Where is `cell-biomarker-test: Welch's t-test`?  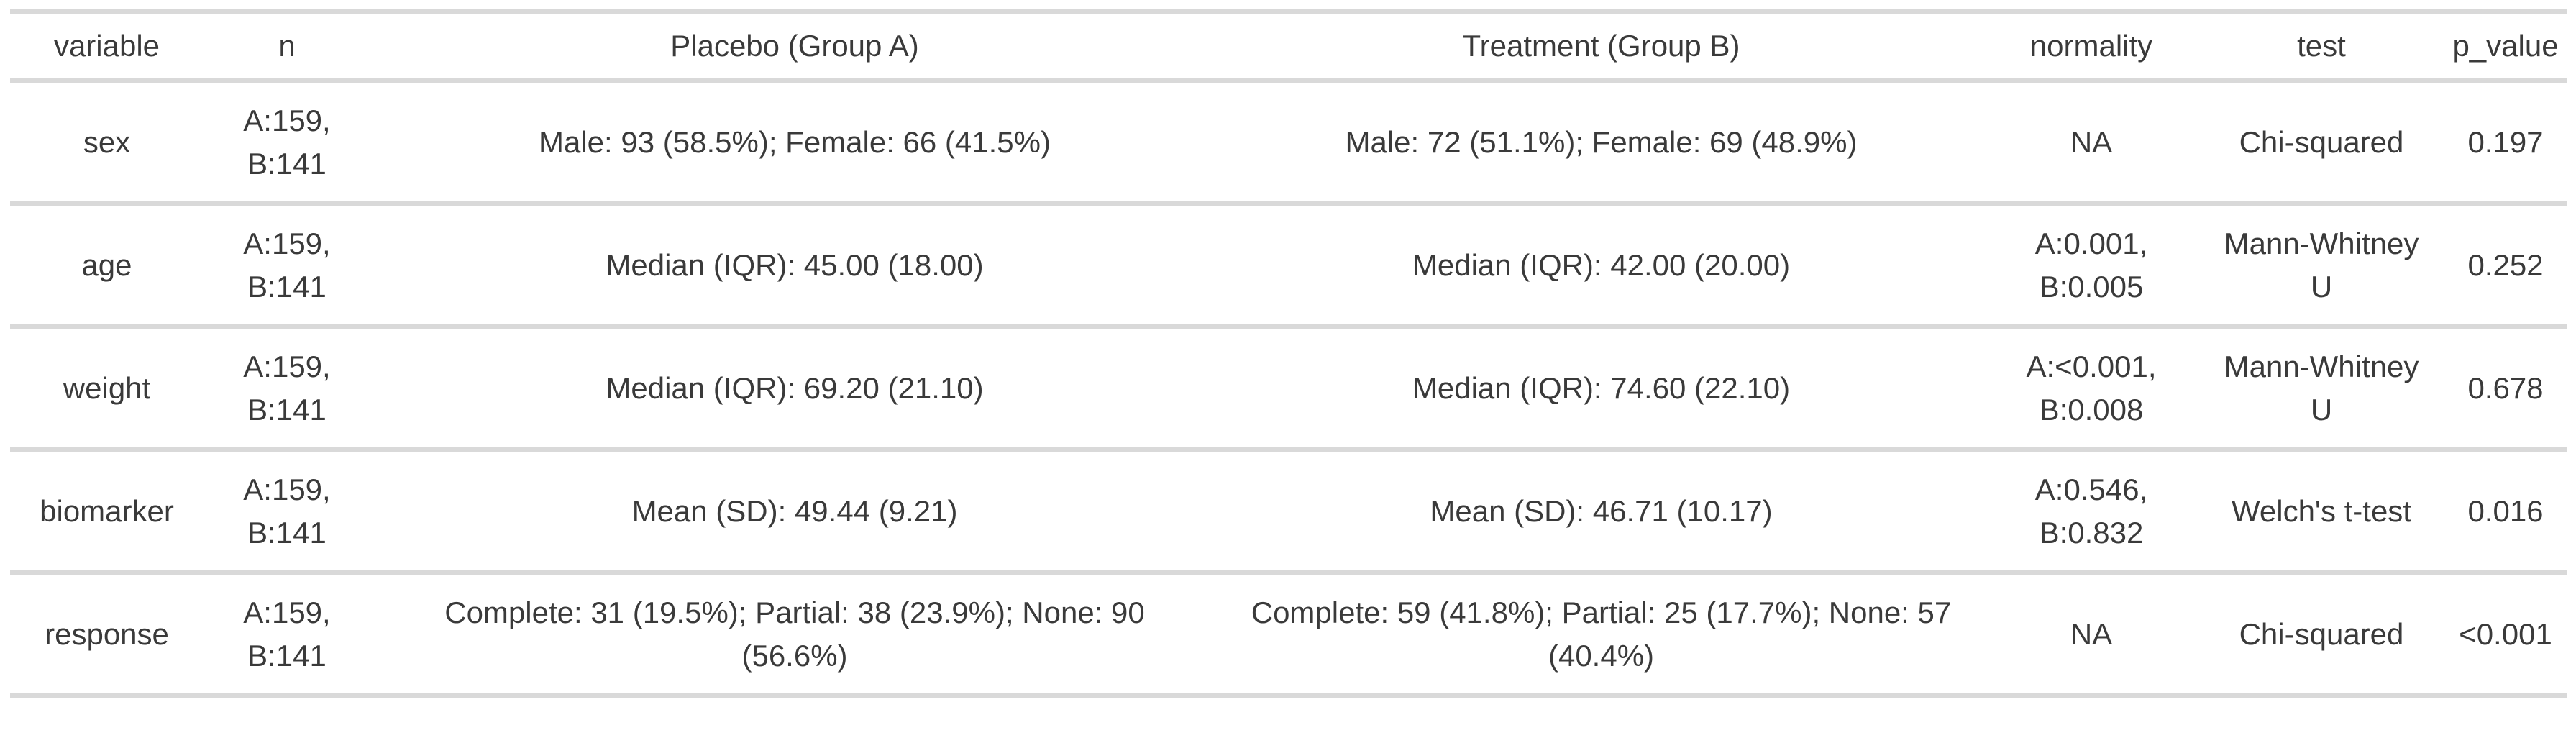
cell-biomarker-test: Welch's t-test is located at coordinates (2321, 511).